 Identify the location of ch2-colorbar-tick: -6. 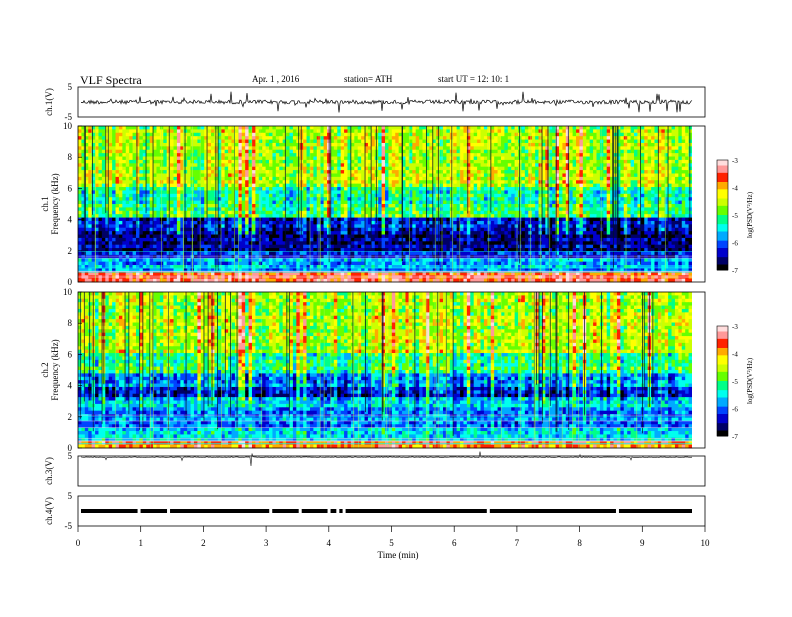
(735, 410).